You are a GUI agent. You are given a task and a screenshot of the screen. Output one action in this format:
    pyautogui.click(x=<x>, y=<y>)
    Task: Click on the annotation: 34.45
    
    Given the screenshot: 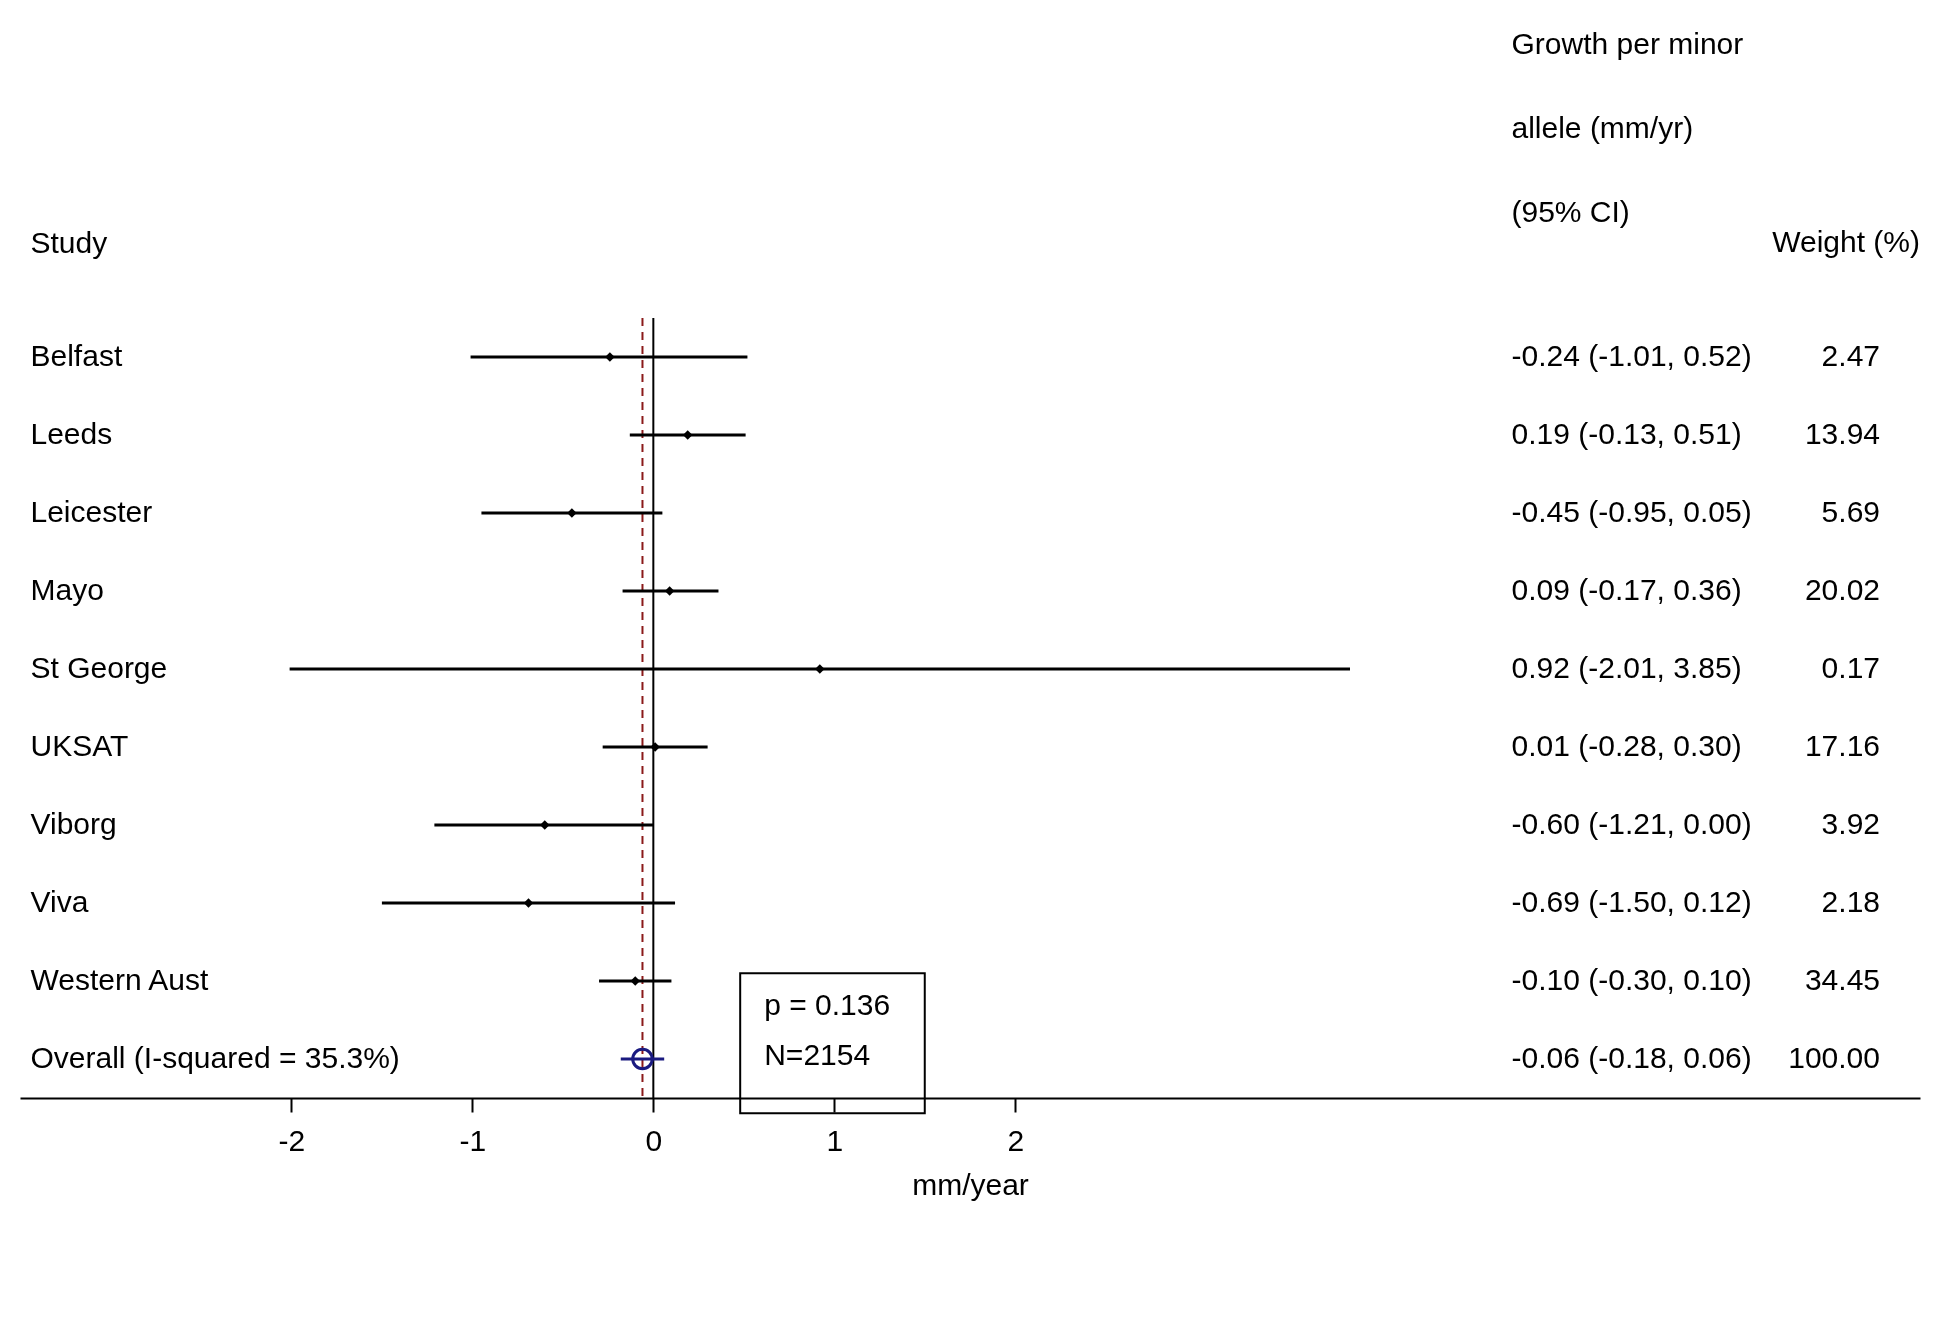 What is the action you would take?
    pyautogui.click(x=1842, y=979)
    